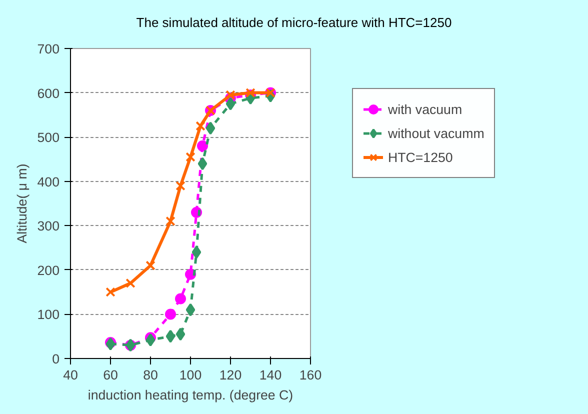  What do you see at coordinates (270, 375) in the screenshot?
I see `x-tick-label: 140` at bounding box center [270, 375].